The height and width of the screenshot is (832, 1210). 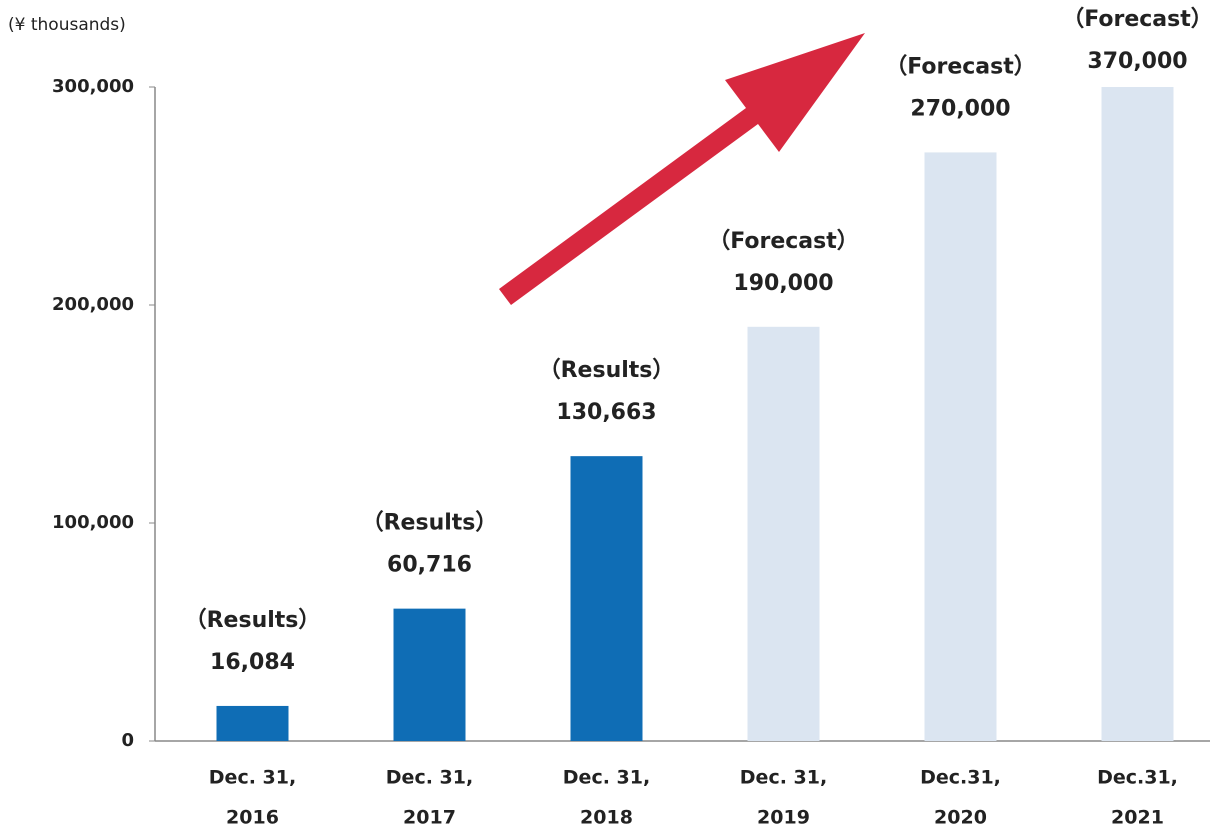 I want to click on value-label: 370,000, so click(x=1137, y=61).